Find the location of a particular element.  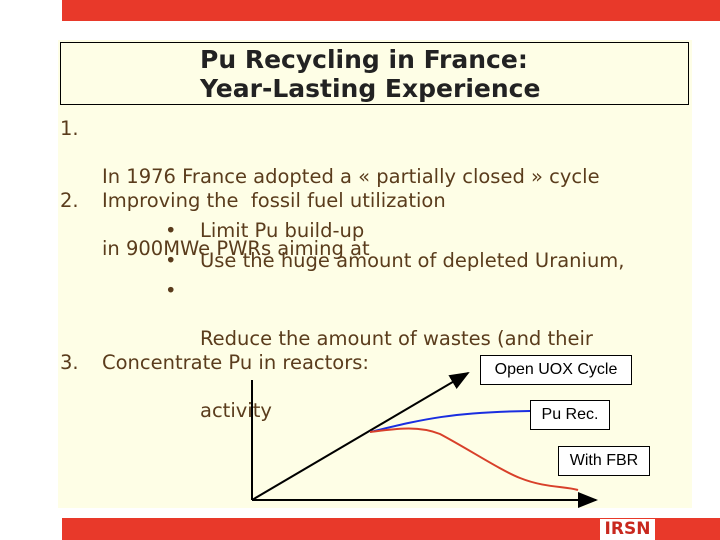

logo: IRSN is located at coordinates (627, 529).